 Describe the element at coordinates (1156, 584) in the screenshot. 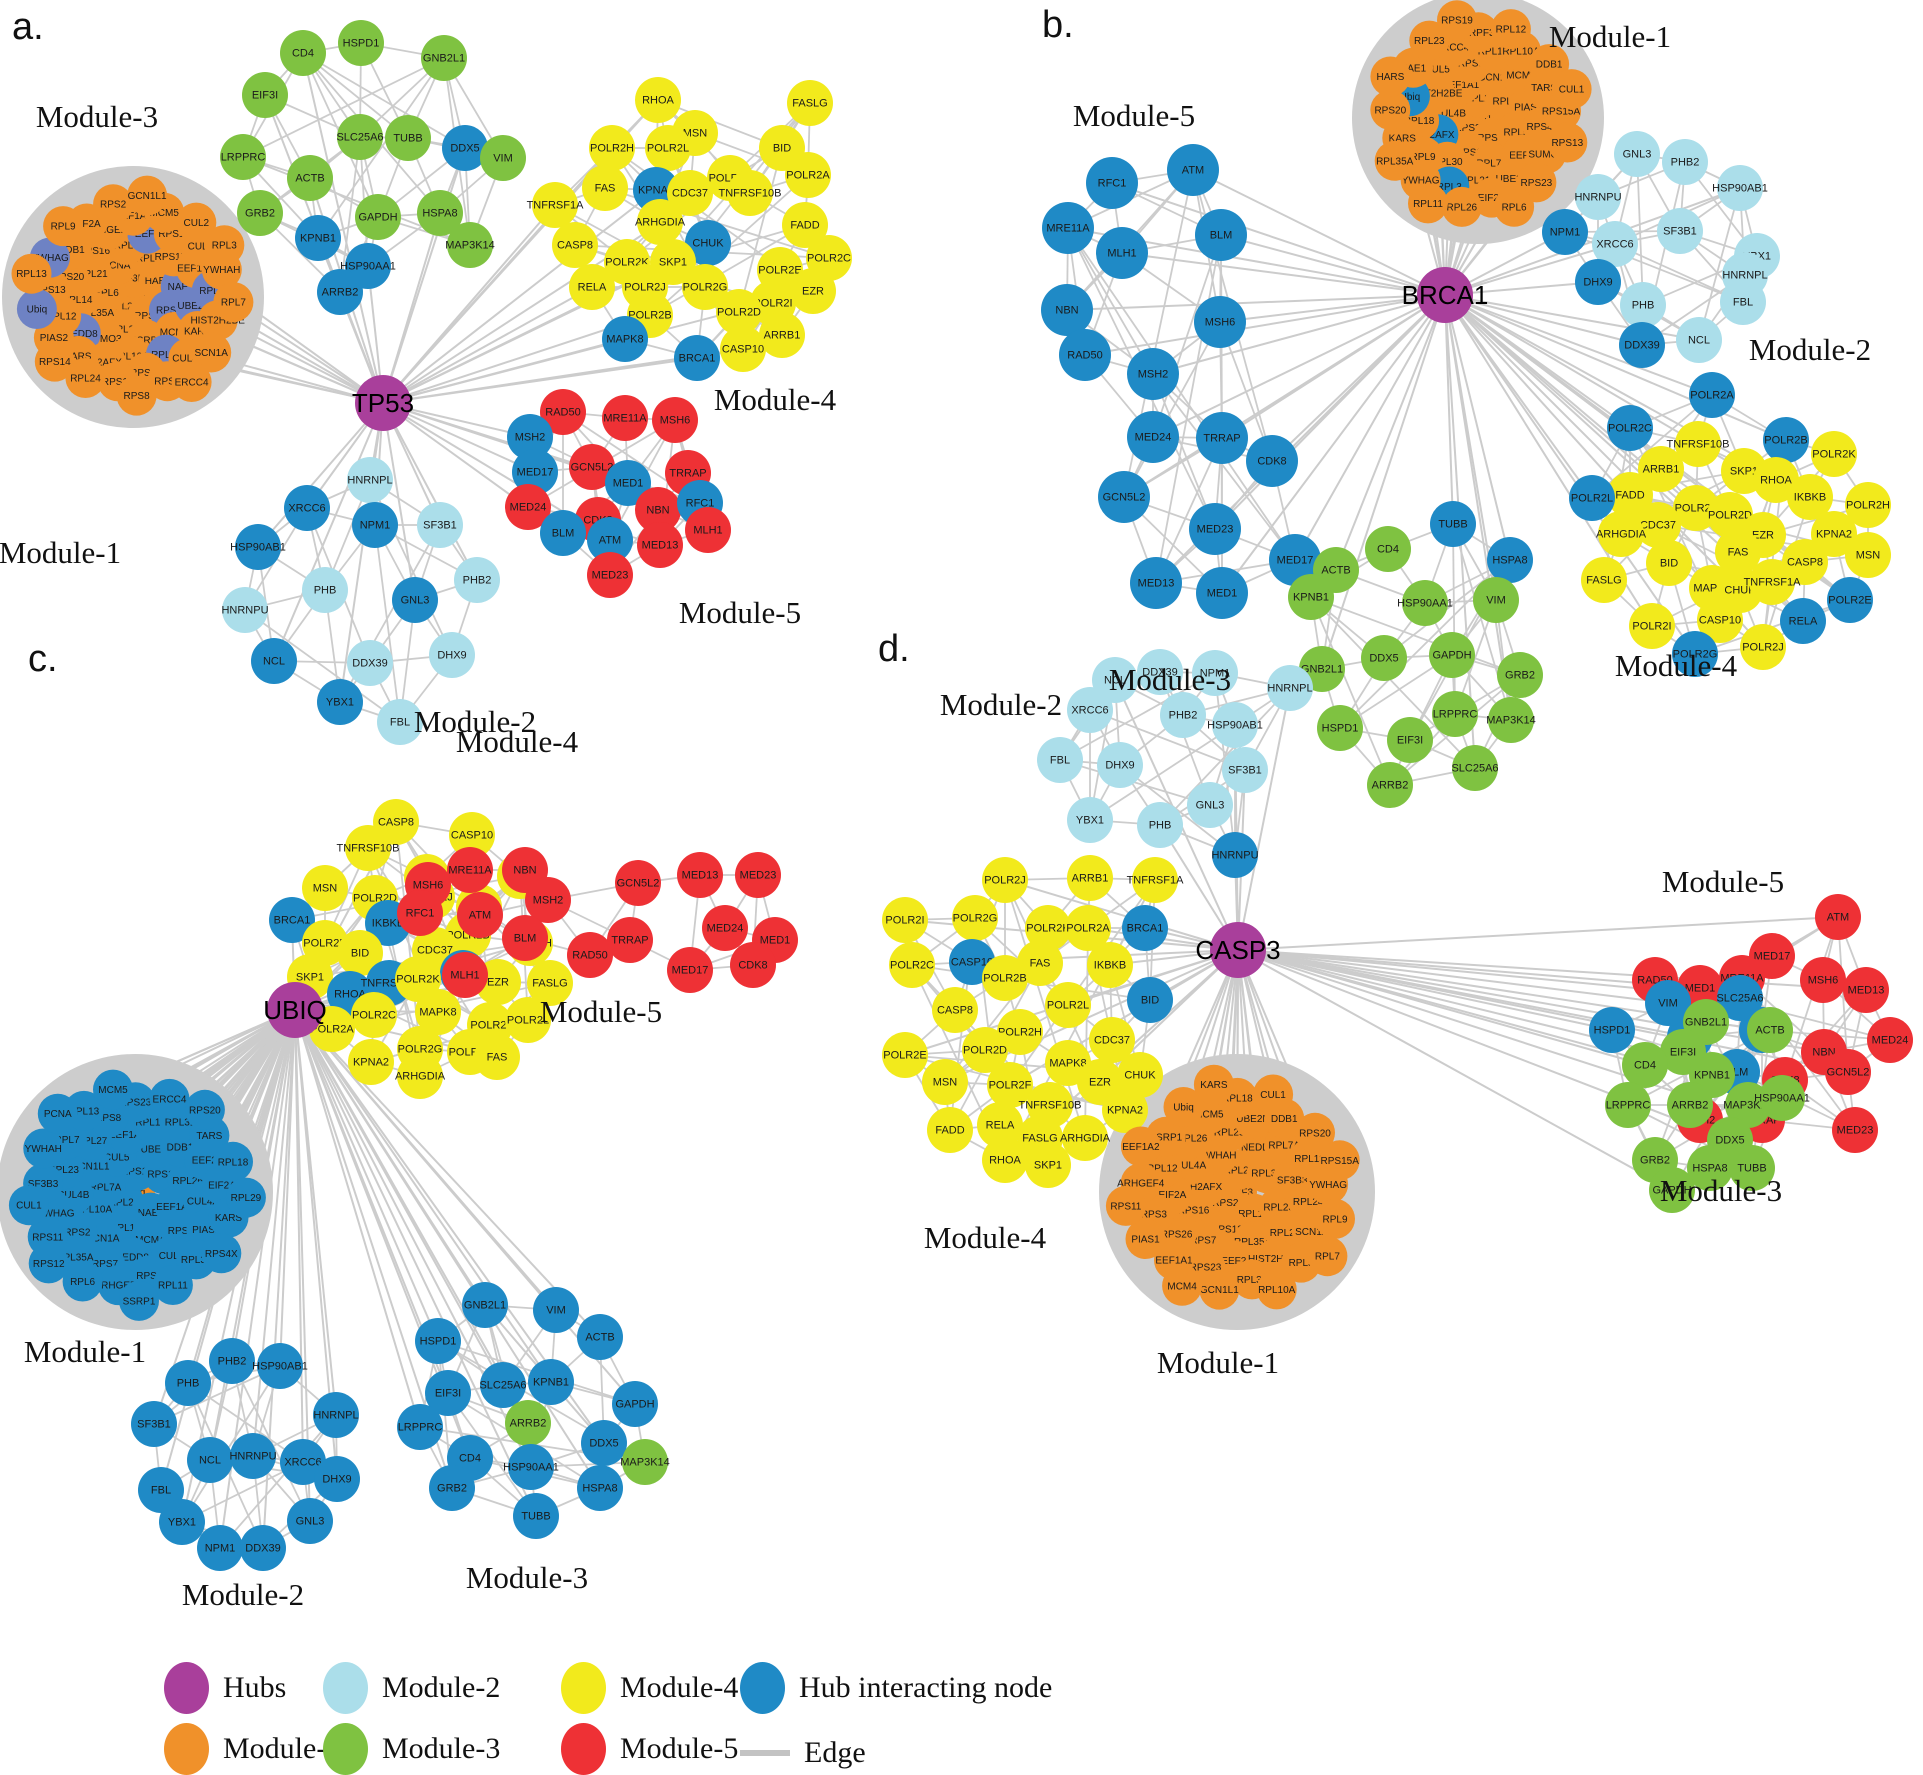

I see `node-label: MED13` at that location.